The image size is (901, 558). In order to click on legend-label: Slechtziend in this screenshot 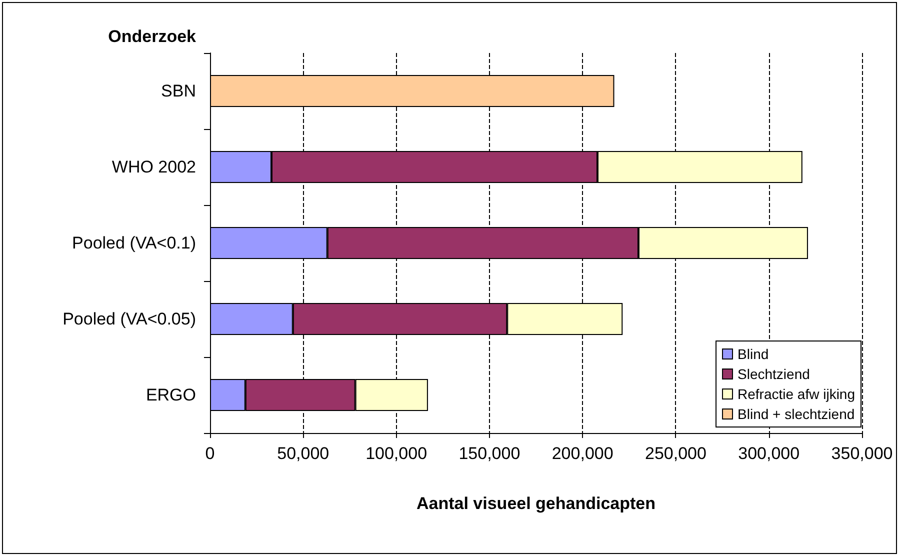, I will do `click(774, 374)`.